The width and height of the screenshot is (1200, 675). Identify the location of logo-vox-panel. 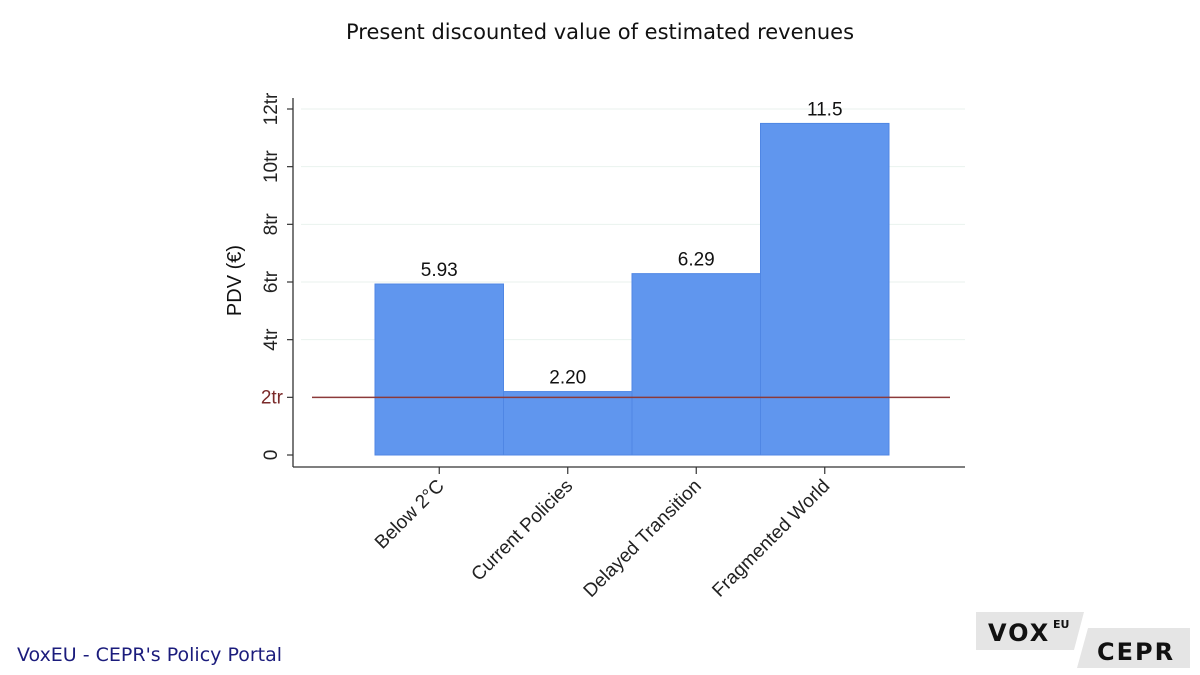
(1030, 631).